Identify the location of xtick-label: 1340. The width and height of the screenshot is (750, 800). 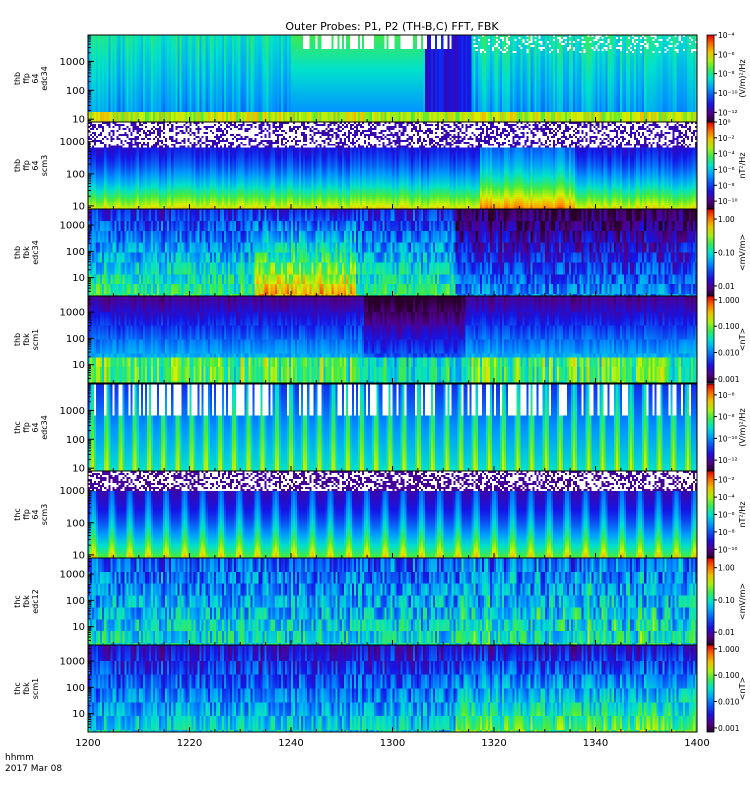
(595, 743).